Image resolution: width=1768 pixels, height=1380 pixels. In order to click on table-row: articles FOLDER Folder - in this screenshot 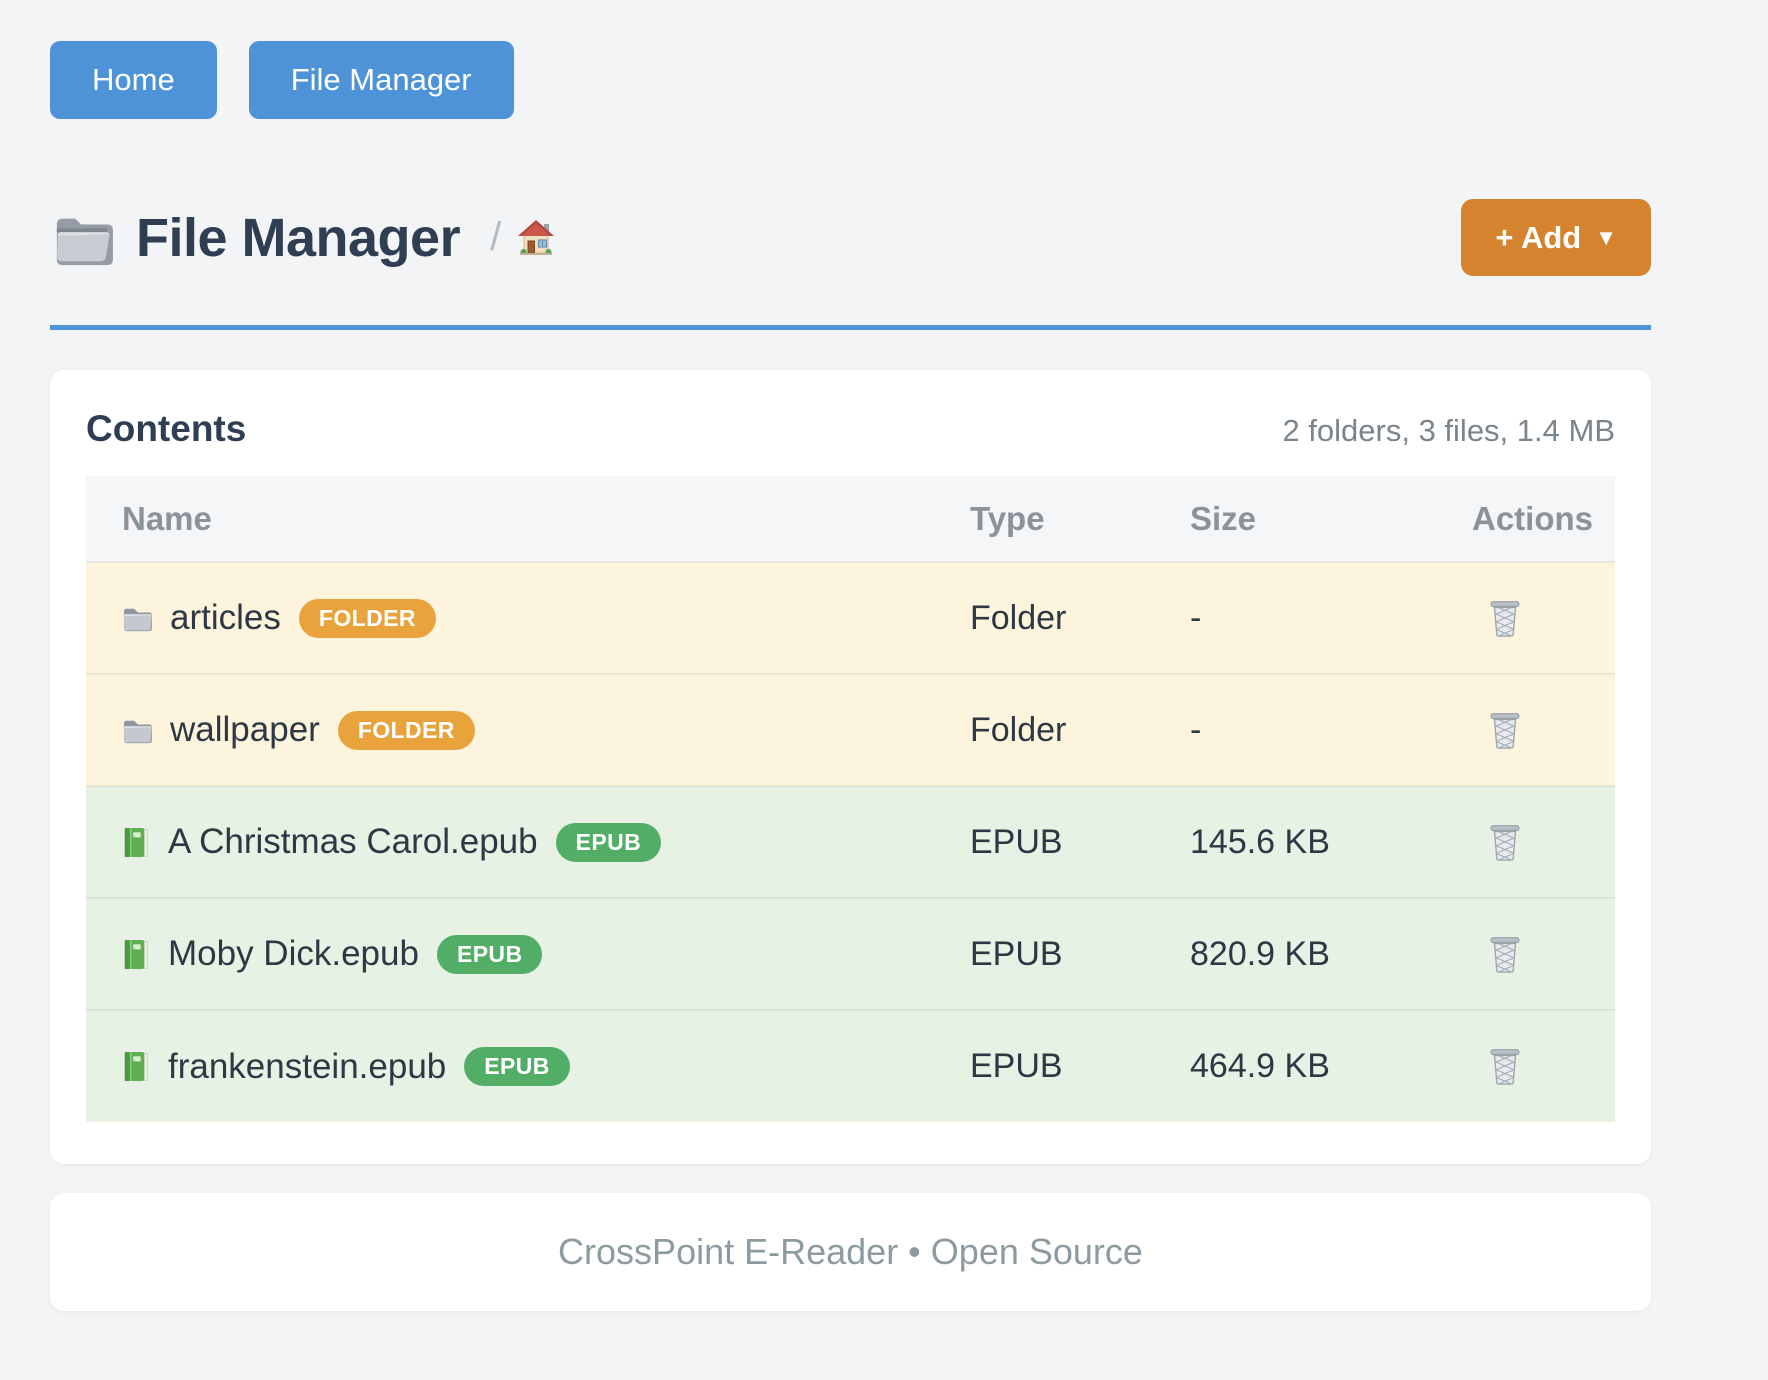, I will do `click(850, 618)`.